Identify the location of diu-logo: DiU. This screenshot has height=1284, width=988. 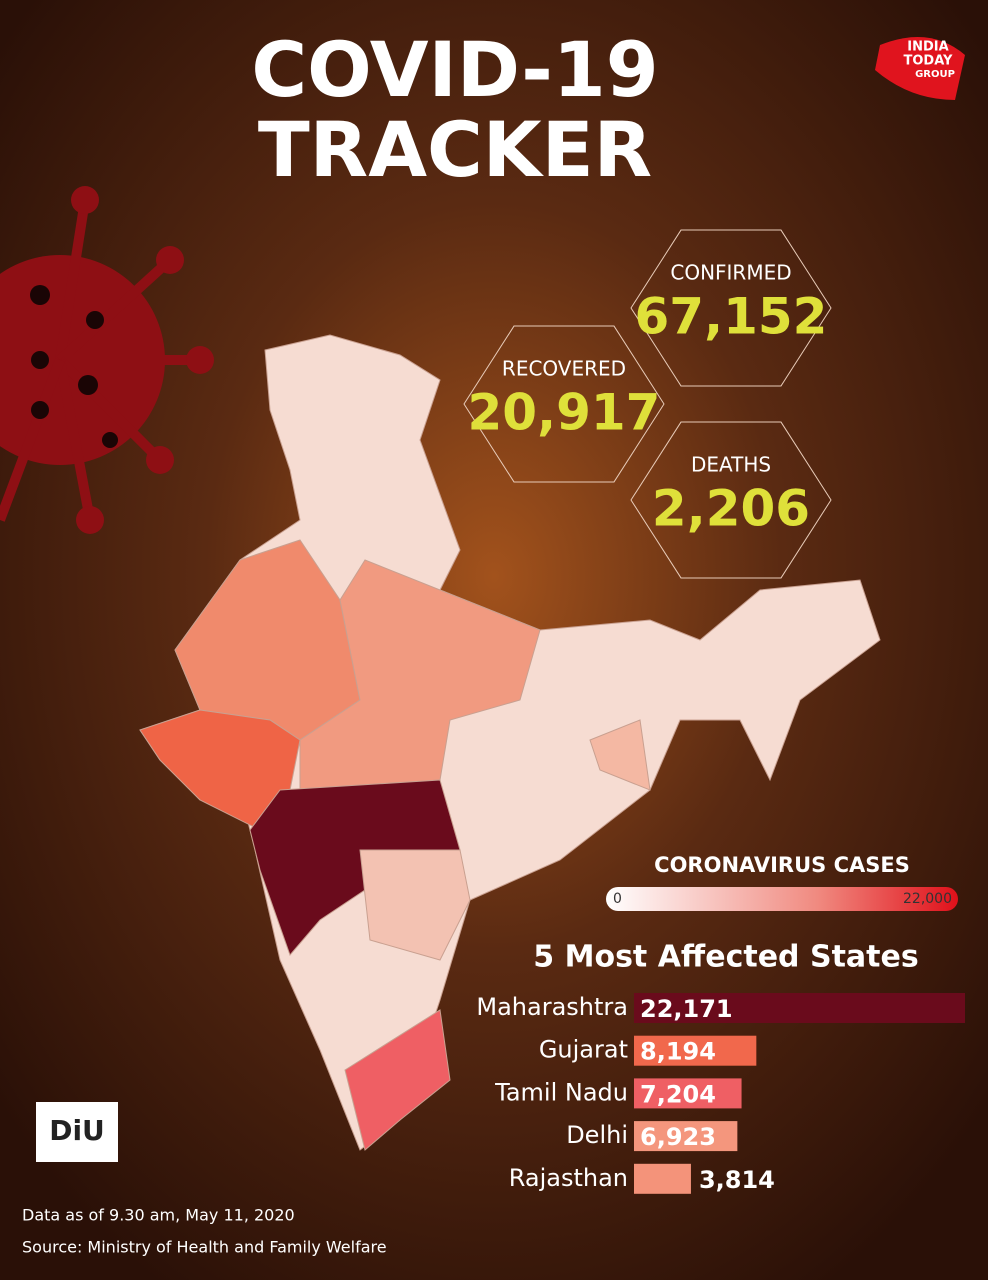
(77, 1132).